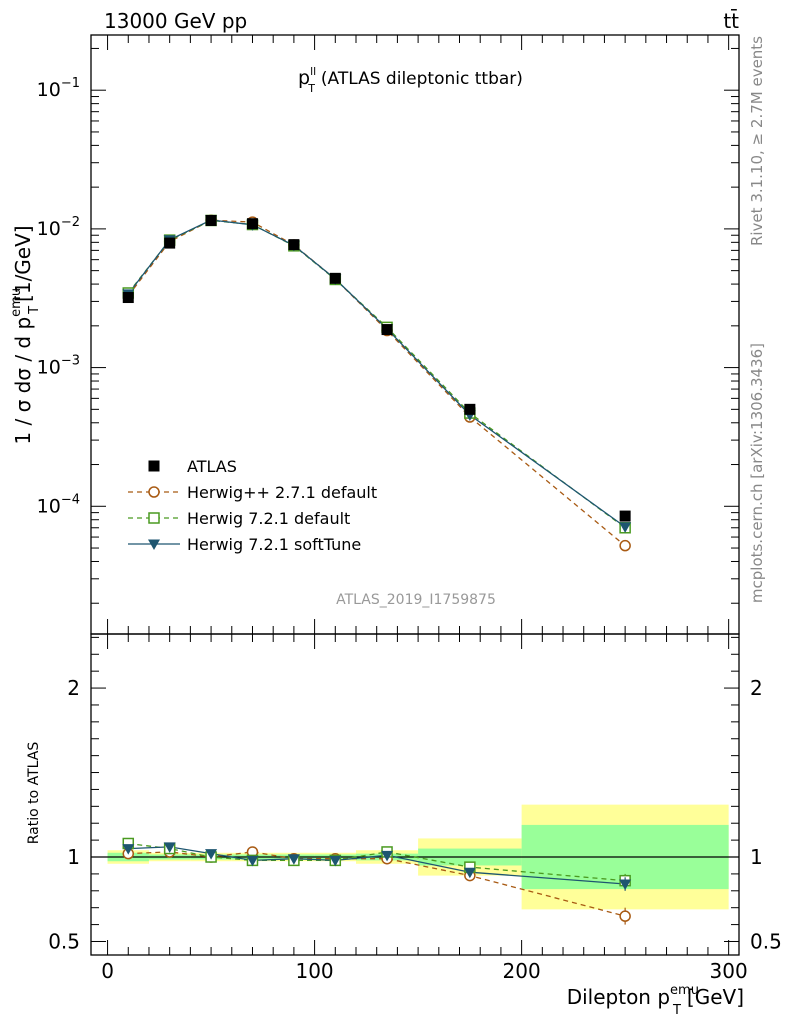  I want to click on ratio-y-tick-label-right: 1, so click(756, 857).